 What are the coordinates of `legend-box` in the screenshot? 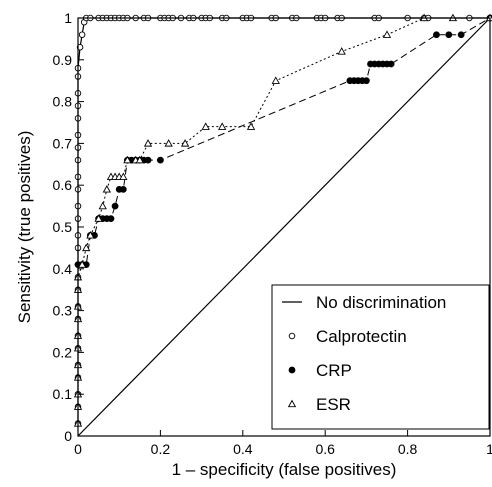 It's located at (380, 357).